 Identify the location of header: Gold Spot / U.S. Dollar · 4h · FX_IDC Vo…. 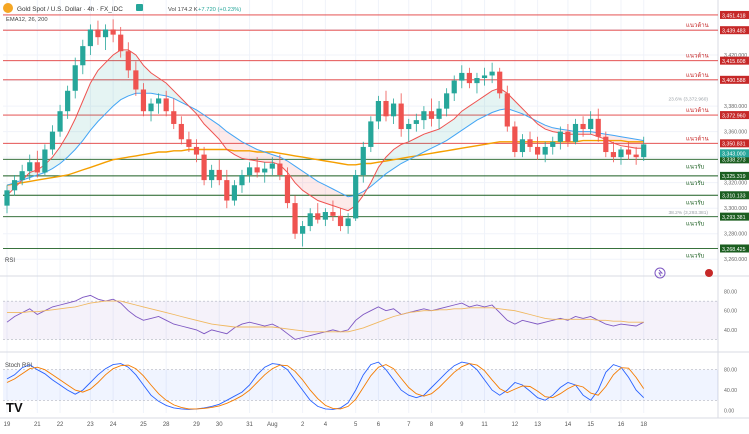
(122, 13).